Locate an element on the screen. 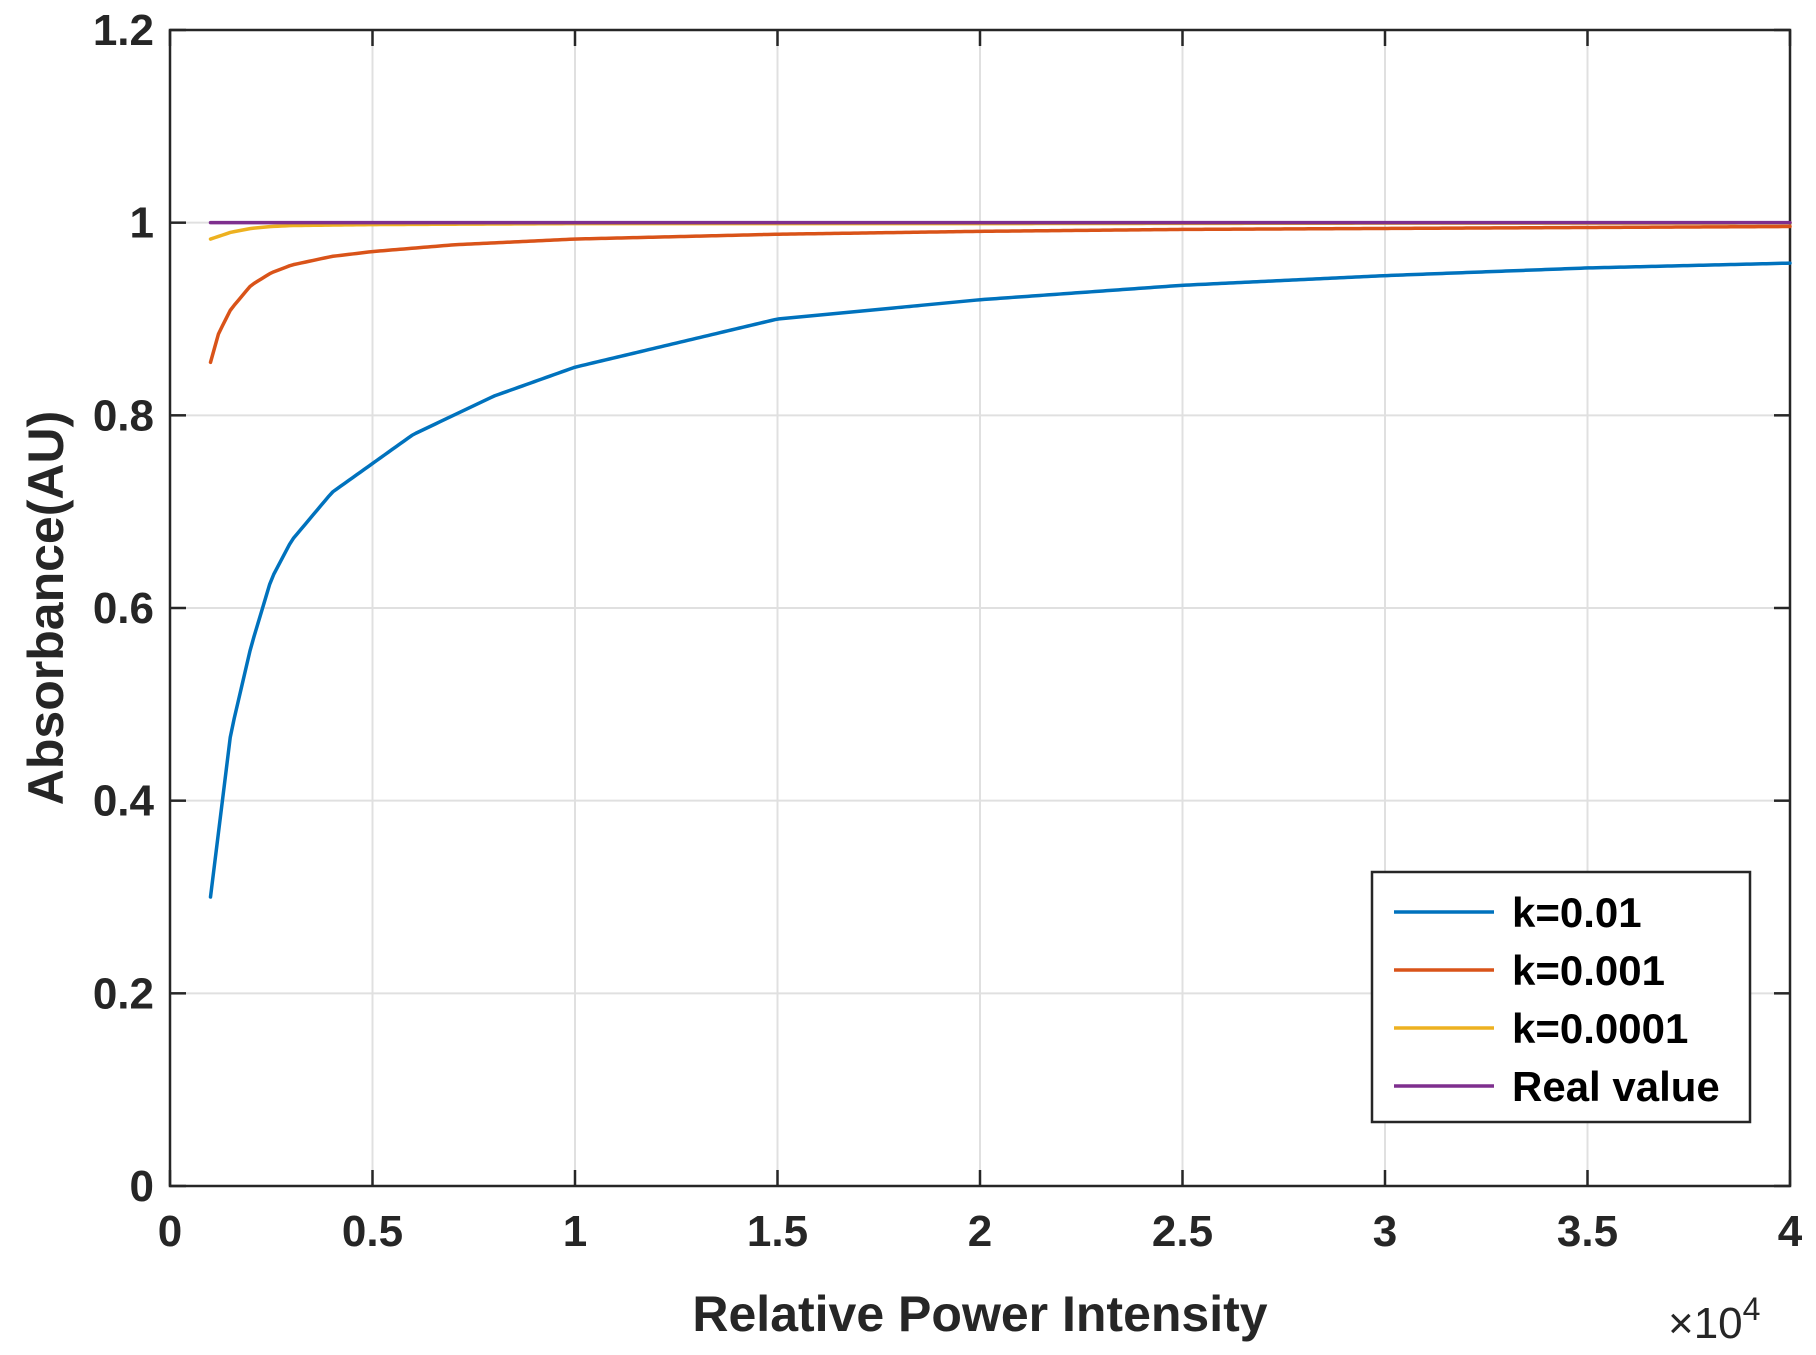 Image resolution: width=1816 pixels, height=1355 pixels. x-tick-label: 0 is located at coordinates (170, 1231).